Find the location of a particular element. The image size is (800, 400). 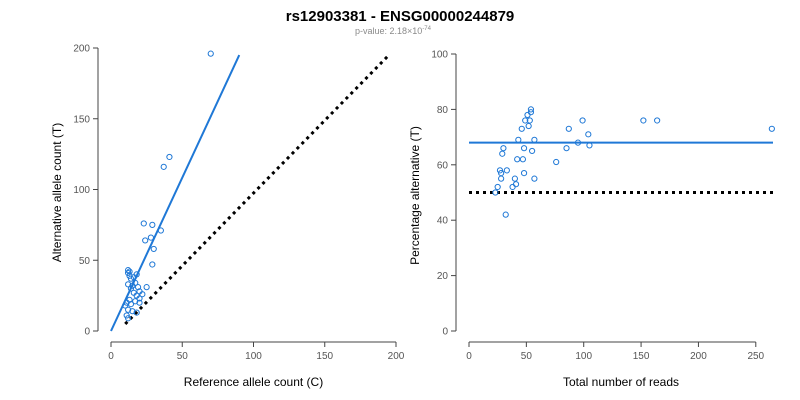

y-tick-label: 40 is located at coordinates (443, 221).